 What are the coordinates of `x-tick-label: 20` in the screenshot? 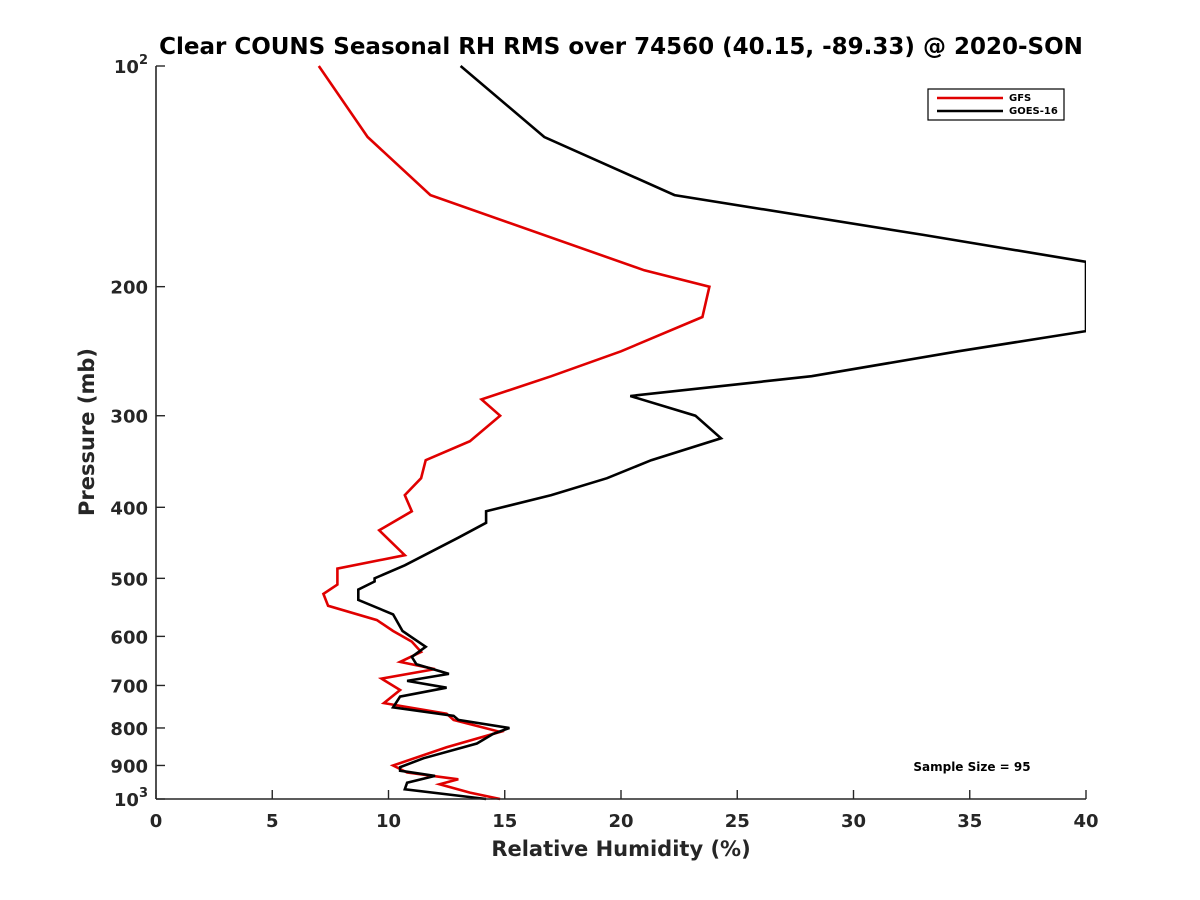 It's located at (620, 821).